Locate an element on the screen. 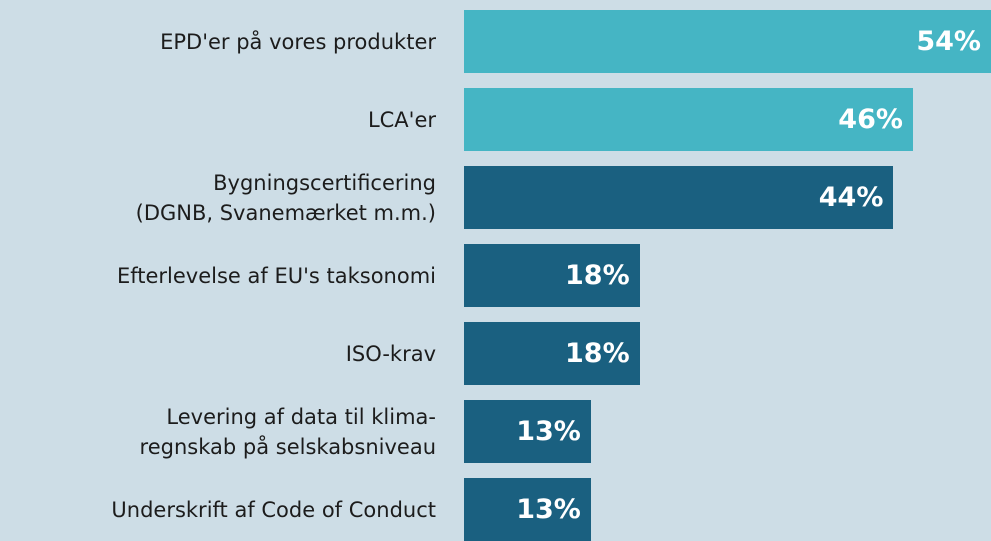 The height and width of the screenshot is (541, 991). category-label: EPD'er på vores produkter is located at coordinates (298, 41).